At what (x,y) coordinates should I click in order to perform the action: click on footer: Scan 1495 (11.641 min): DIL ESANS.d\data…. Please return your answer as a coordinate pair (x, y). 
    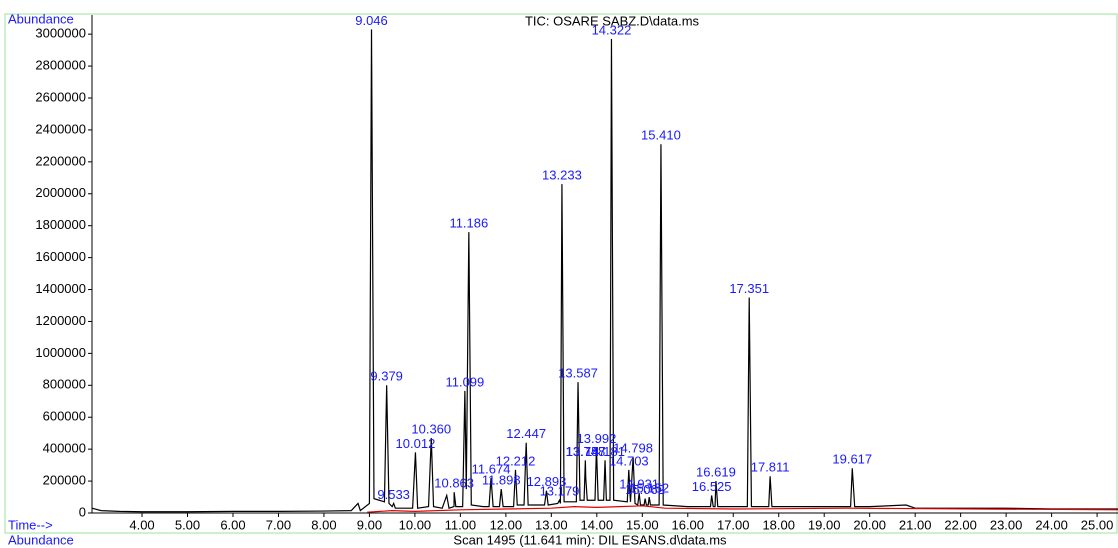
    Looking at the image, I should click on (590, 539).